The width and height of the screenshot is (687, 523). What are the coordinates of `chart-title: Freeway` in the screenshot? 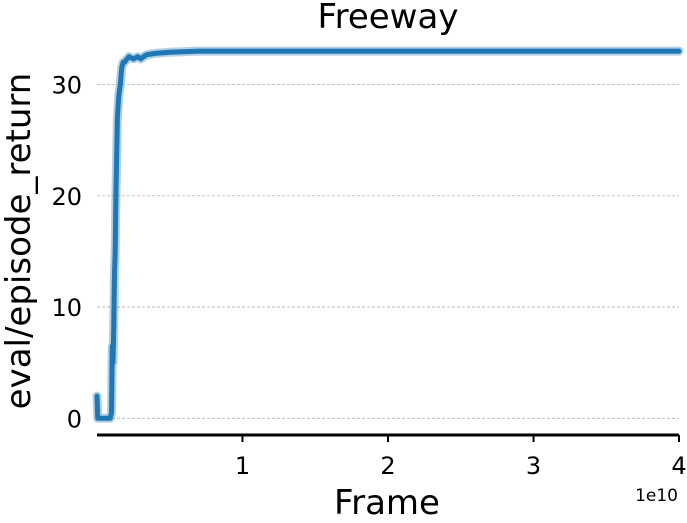 It's located at (388, 18).